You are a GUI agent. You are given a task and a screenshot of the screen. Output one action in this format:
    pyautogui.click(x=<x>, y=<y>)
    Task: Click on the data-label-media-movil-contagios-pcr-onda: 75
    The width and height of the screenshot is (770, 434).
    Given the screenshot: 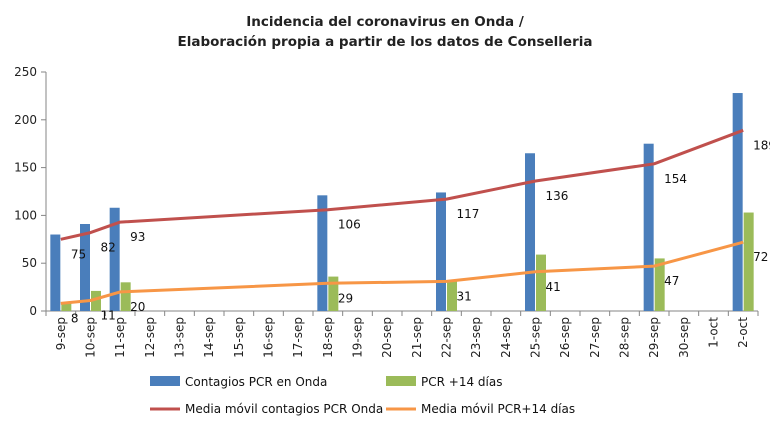 What is the action you would take?
    pyautogui.click(x=78, y=254)
    